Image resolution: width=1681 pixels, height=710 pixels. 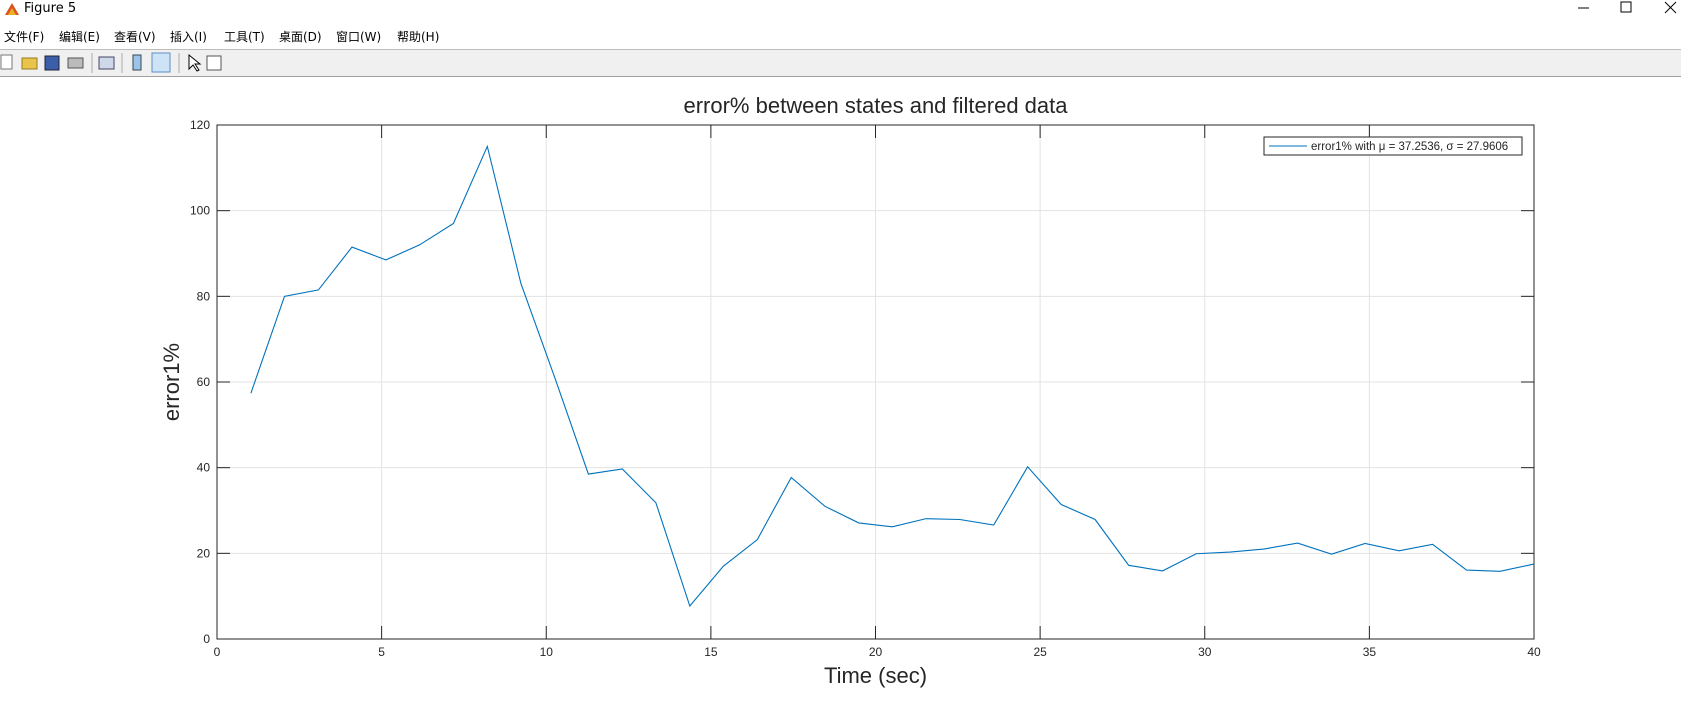 What do you see at coordinates (106, 63) in the screenshot?
I see `link-icon` at bounding box center [106, 63].